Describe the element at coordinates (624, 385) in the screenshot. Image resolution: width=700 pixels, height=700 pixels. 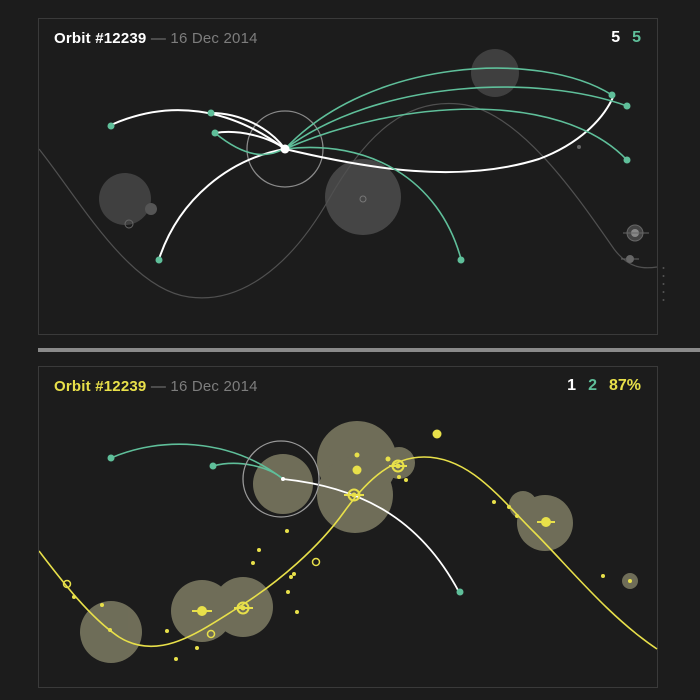
I see `count-percent: 87%` at that location.